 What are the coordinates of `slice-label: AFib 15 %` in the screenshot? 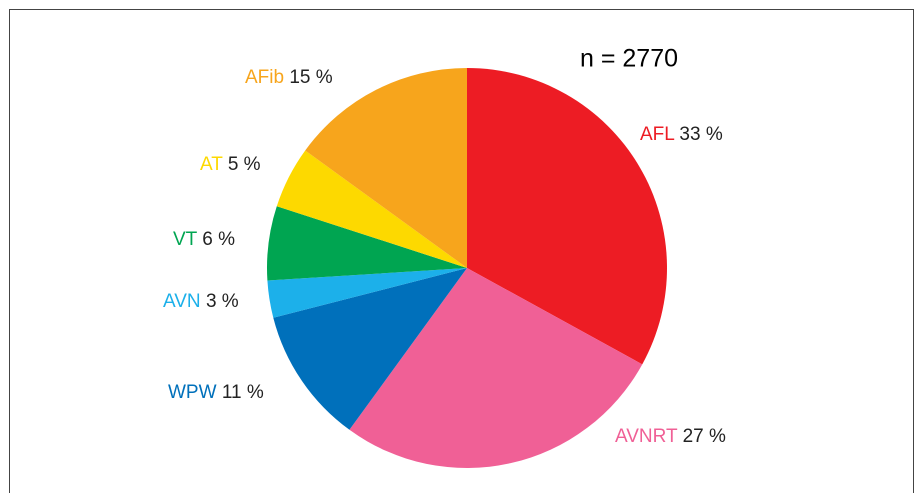 It's located at (289, 77).